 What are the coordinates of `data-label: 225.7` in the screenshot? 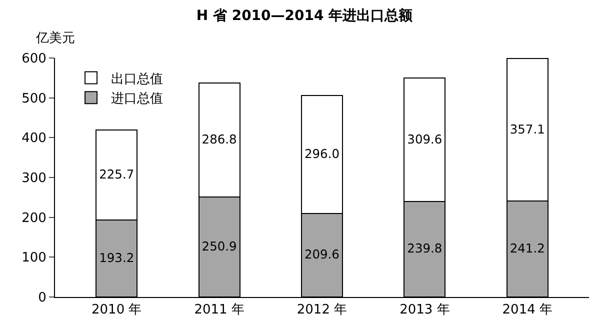 It's located at (116, 175).